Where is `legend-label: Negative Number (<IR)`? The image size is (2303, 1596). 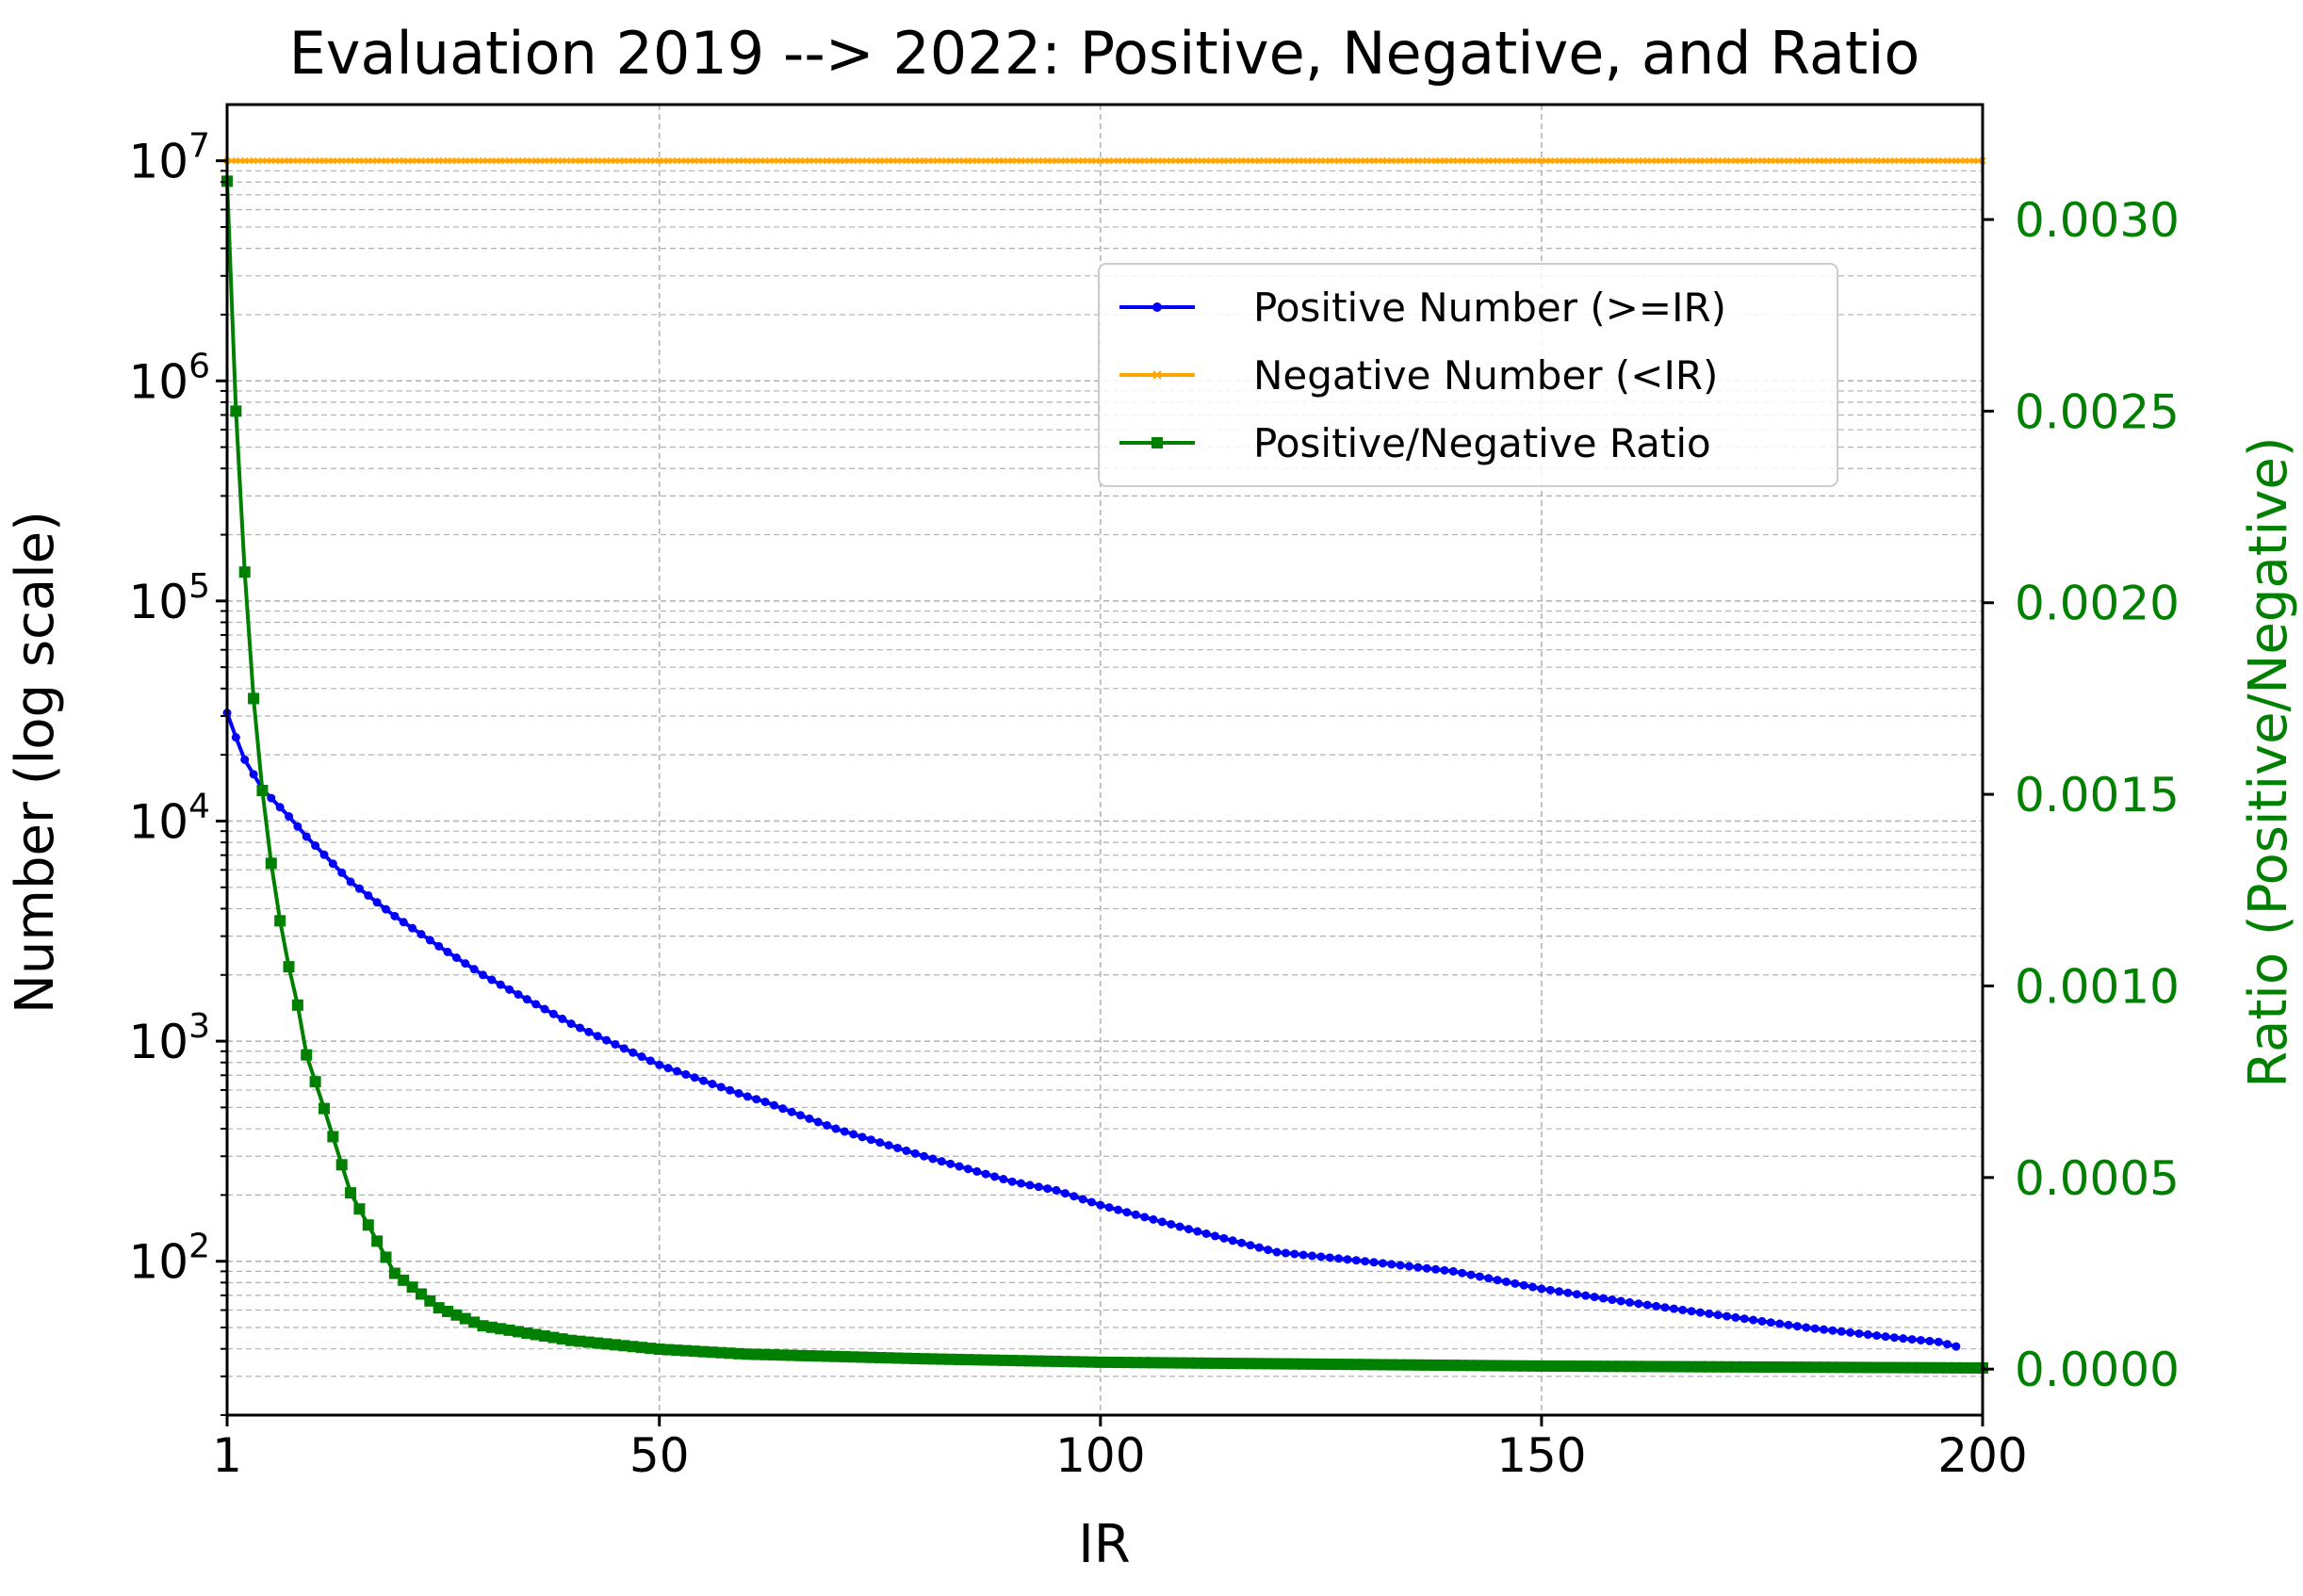 legend-label: Negative Number (<IR) is located at coordinates (1485, 375).